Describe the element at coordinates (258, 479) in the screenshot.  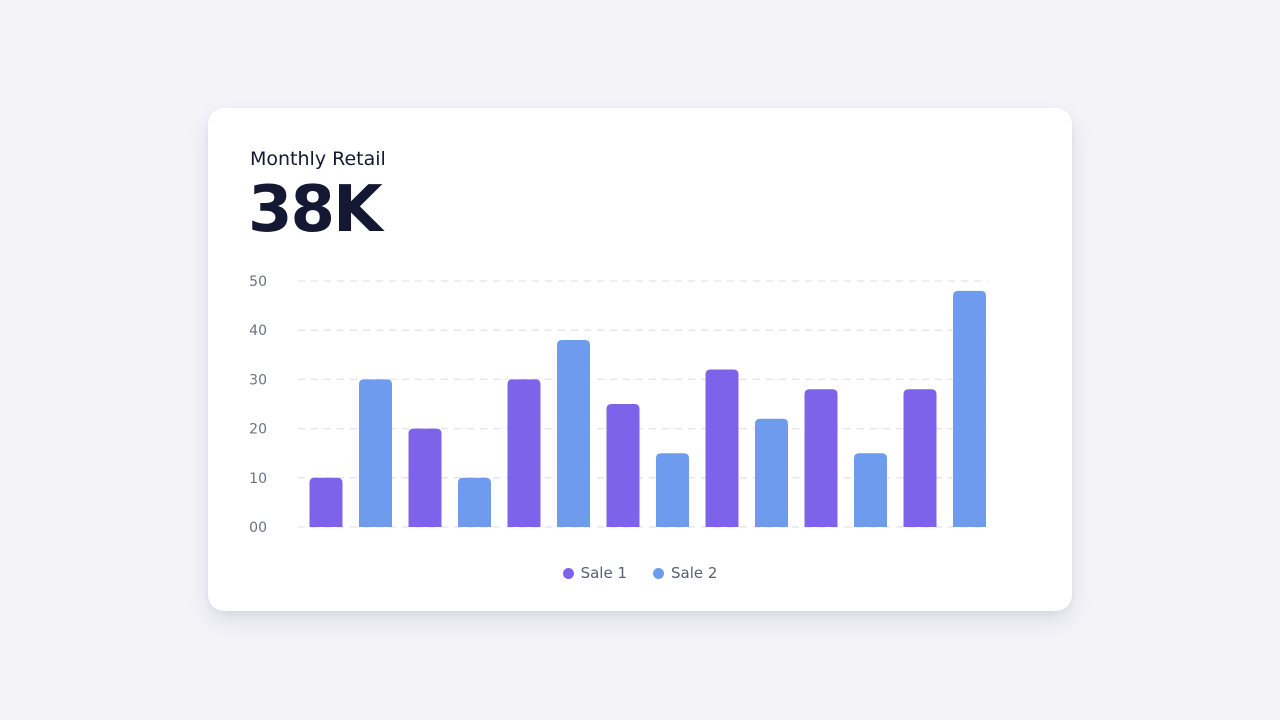
I see `y-tick-label: 10` at that location.